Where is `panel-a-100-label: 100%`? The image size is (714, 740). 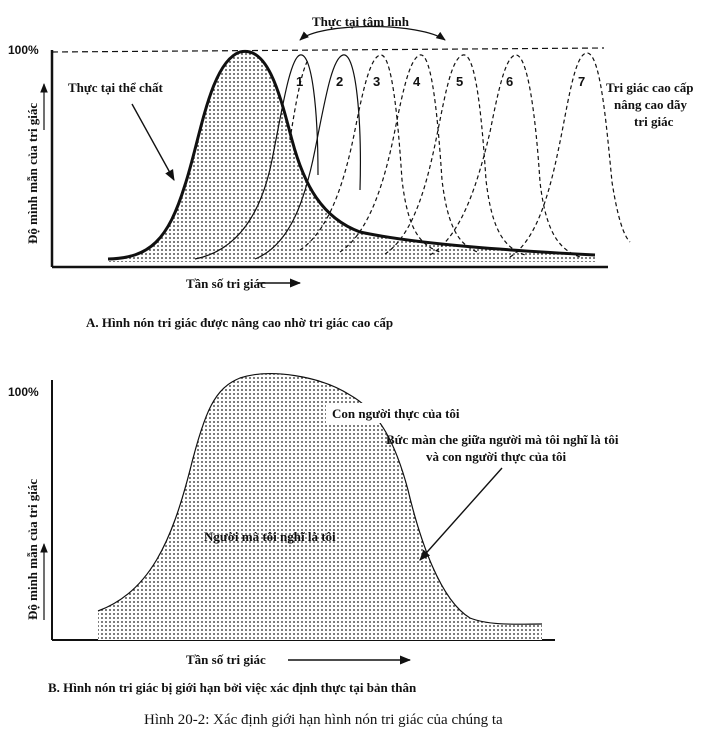
panel-a-100-label: 100% is located at coordinates (23, 50).